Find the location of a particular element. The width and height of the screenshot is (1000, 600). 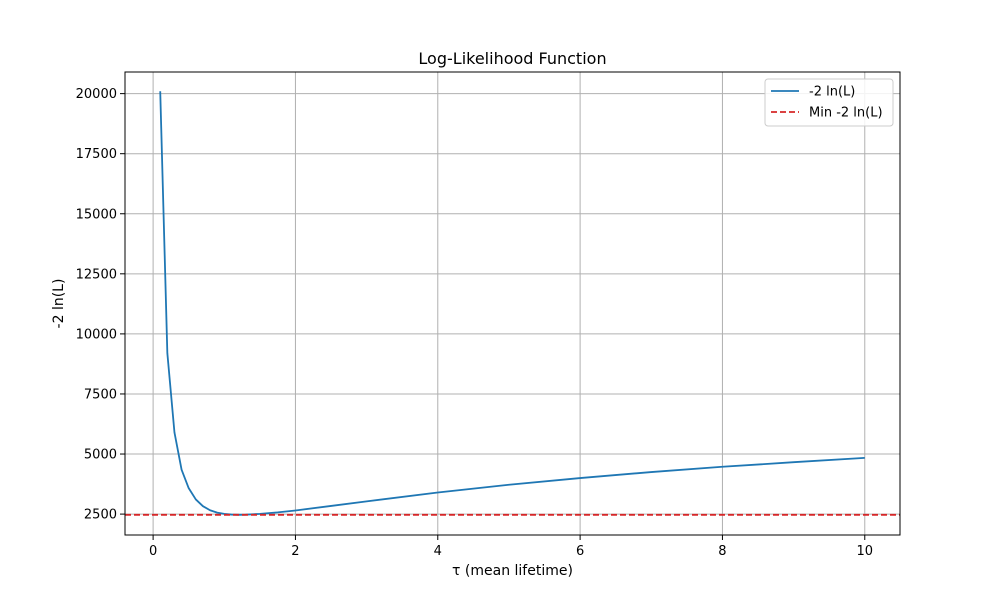

y-tick-label: 5000 is located at coordinates (100, 455).